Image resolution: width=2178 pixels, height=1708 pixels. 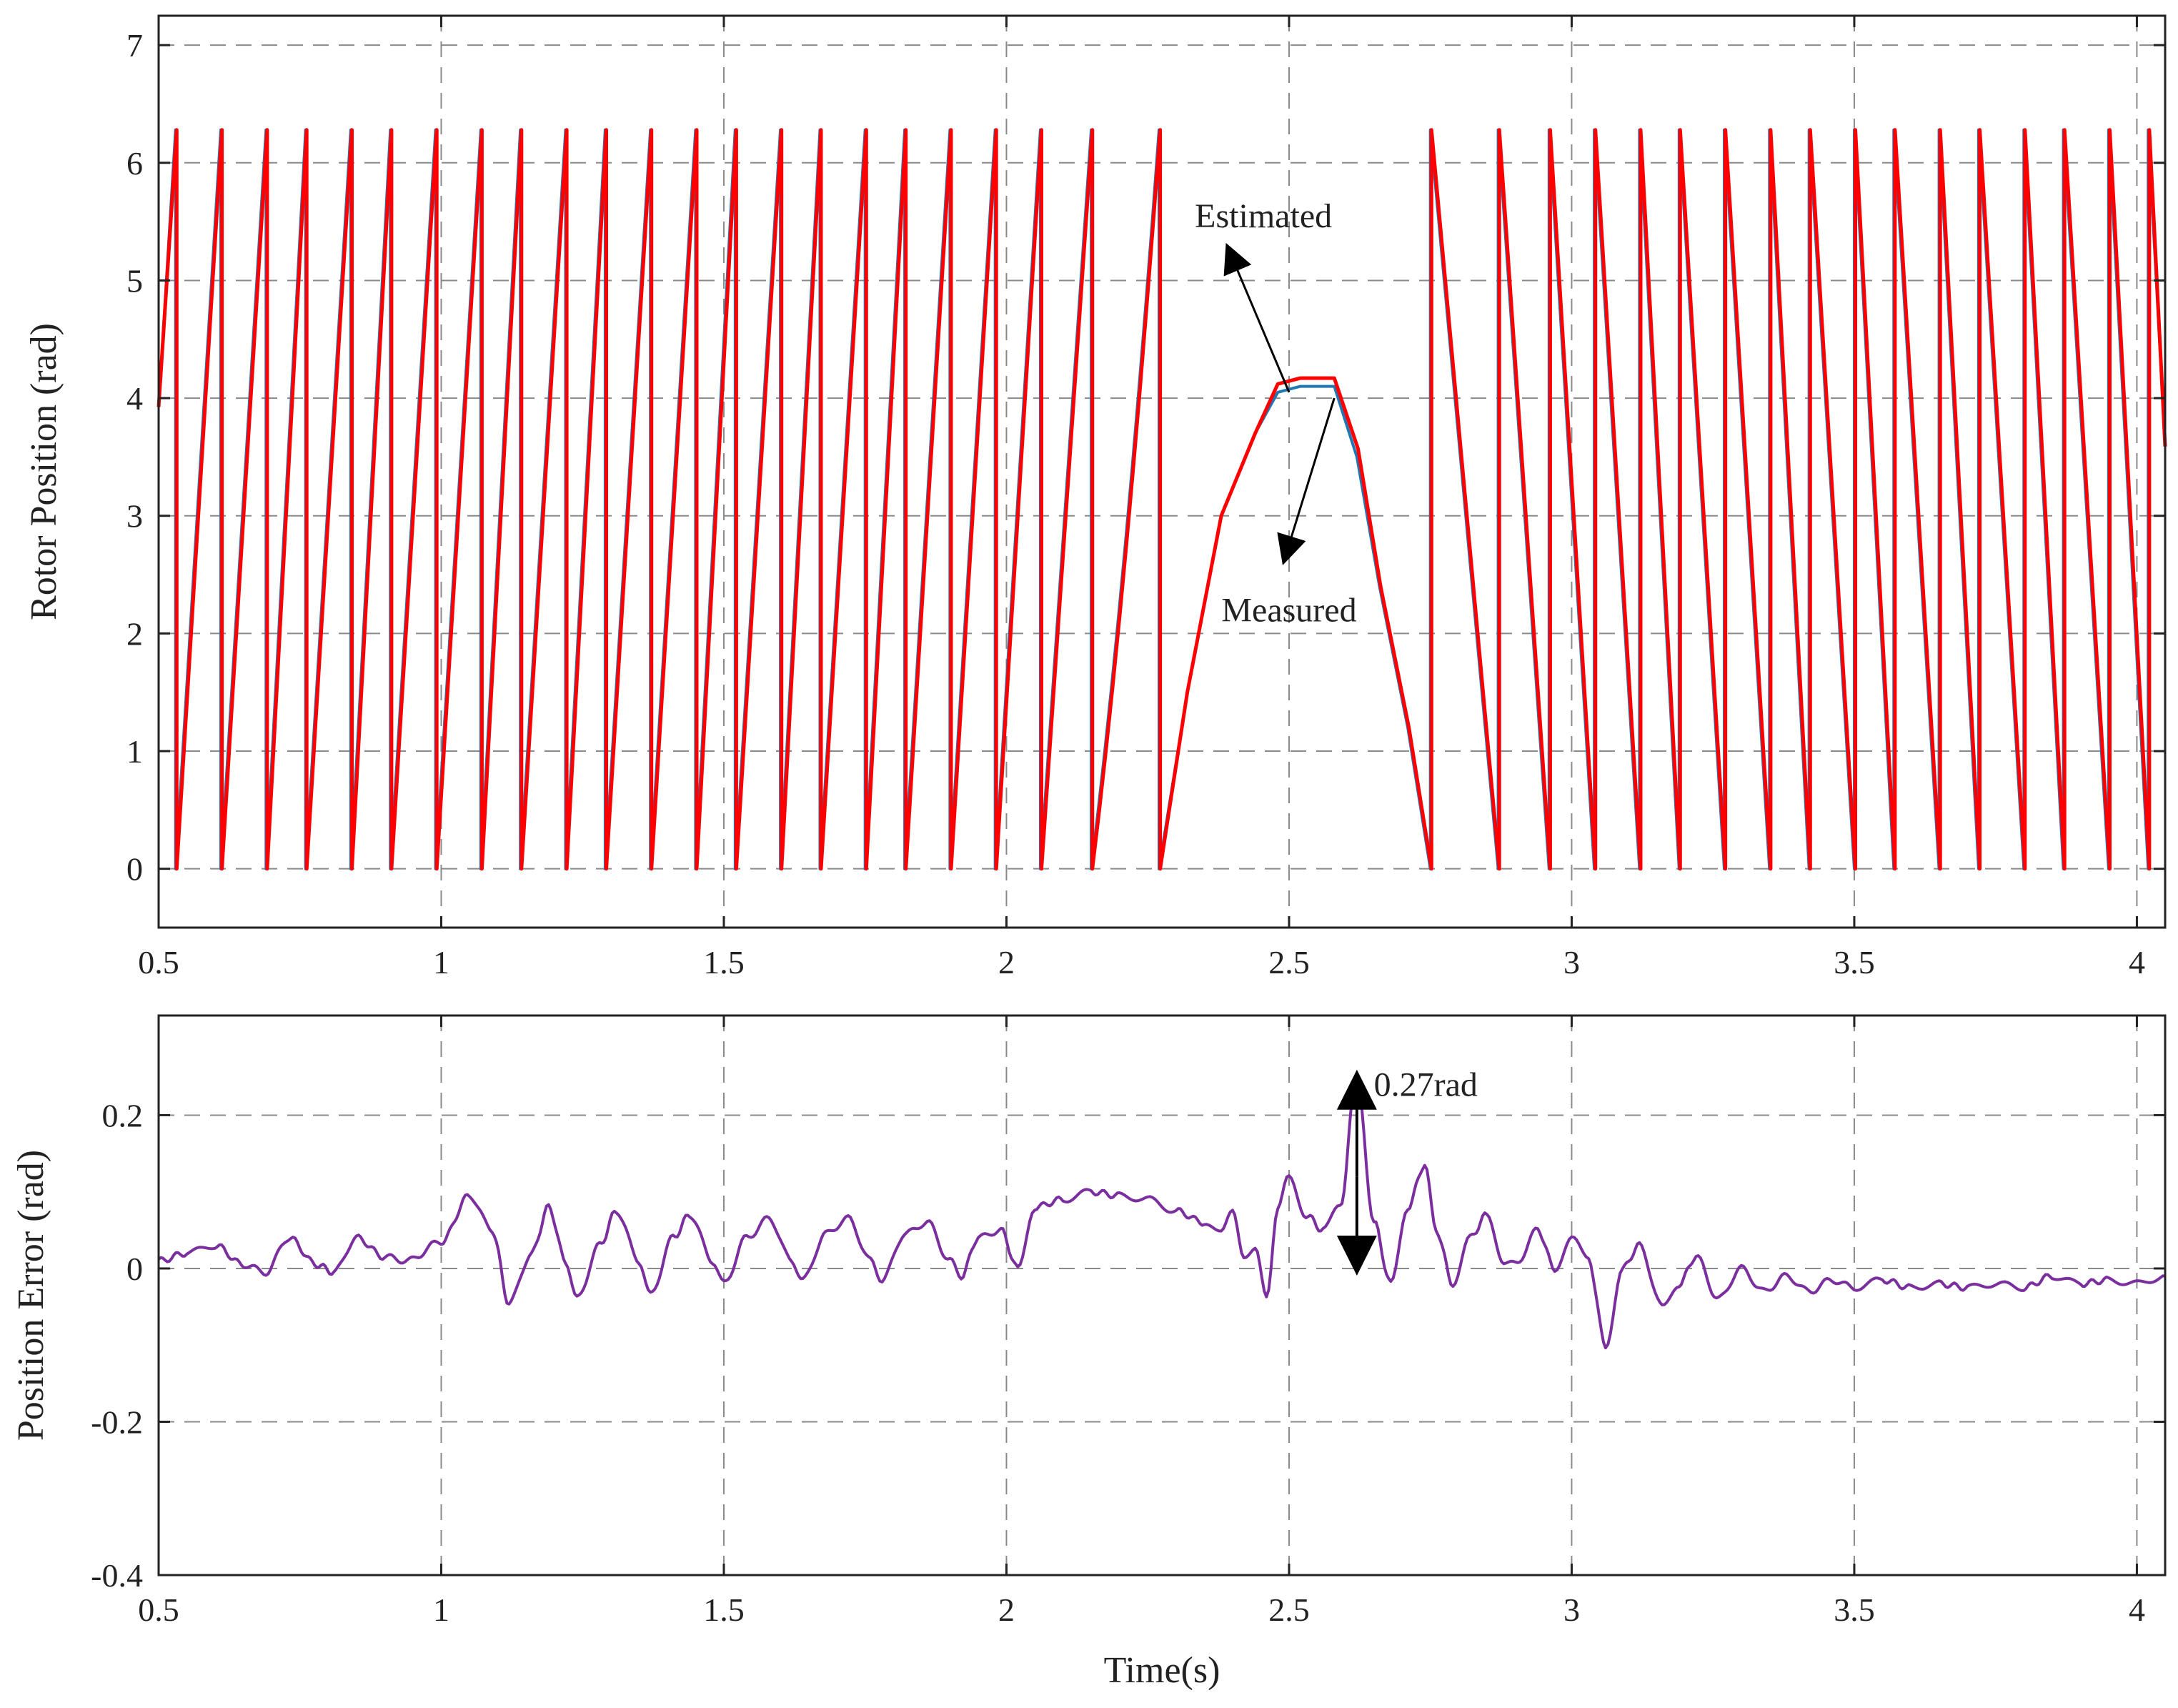 I want to click on rotor-position-ylabel: Rotor Position (rad), so click(x=44, y=472).